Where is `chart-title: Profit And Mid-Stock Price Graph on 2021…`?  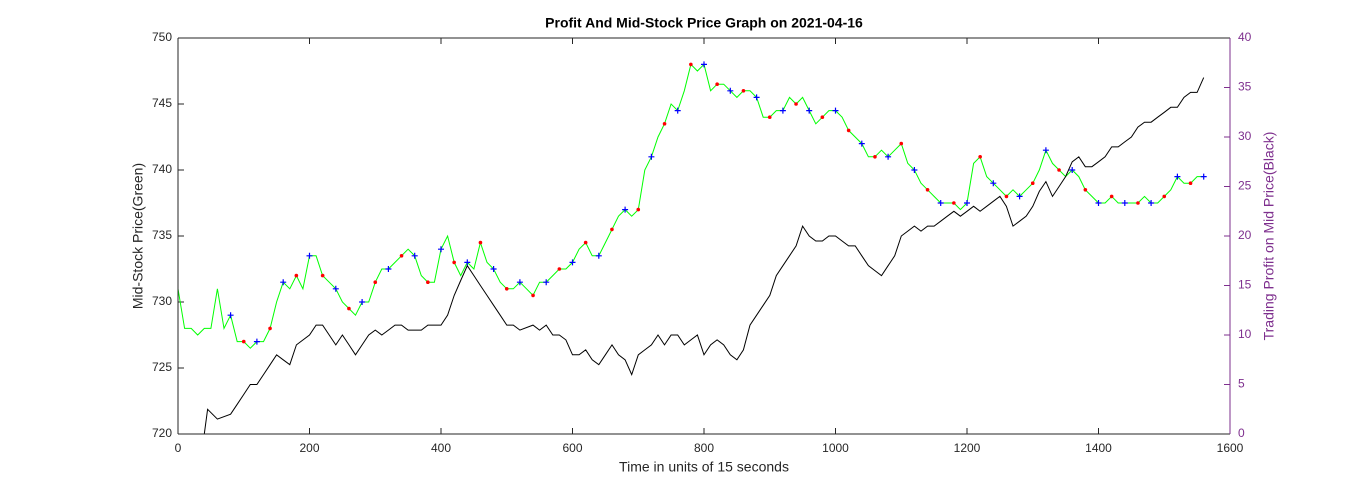
chart-title: Profit And Mid-Stock Price Graph on 2021… is located at coordinates (704, 23).